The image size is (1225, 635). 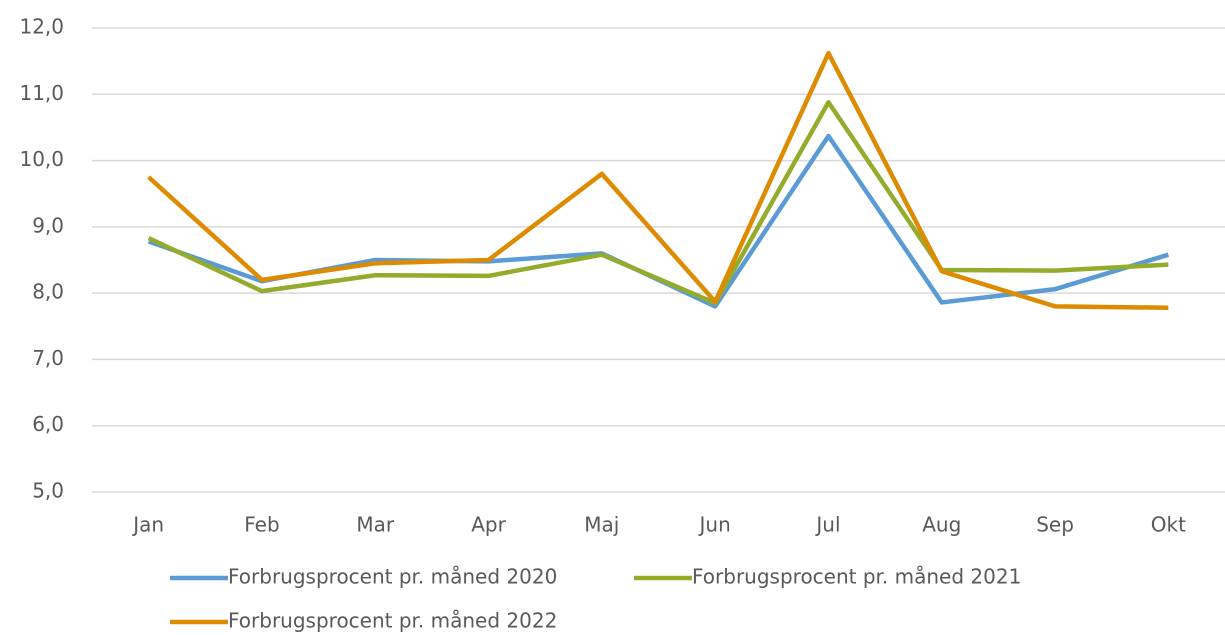 I want to click on x-tick-label: Jun, so click(x=714, y=525).